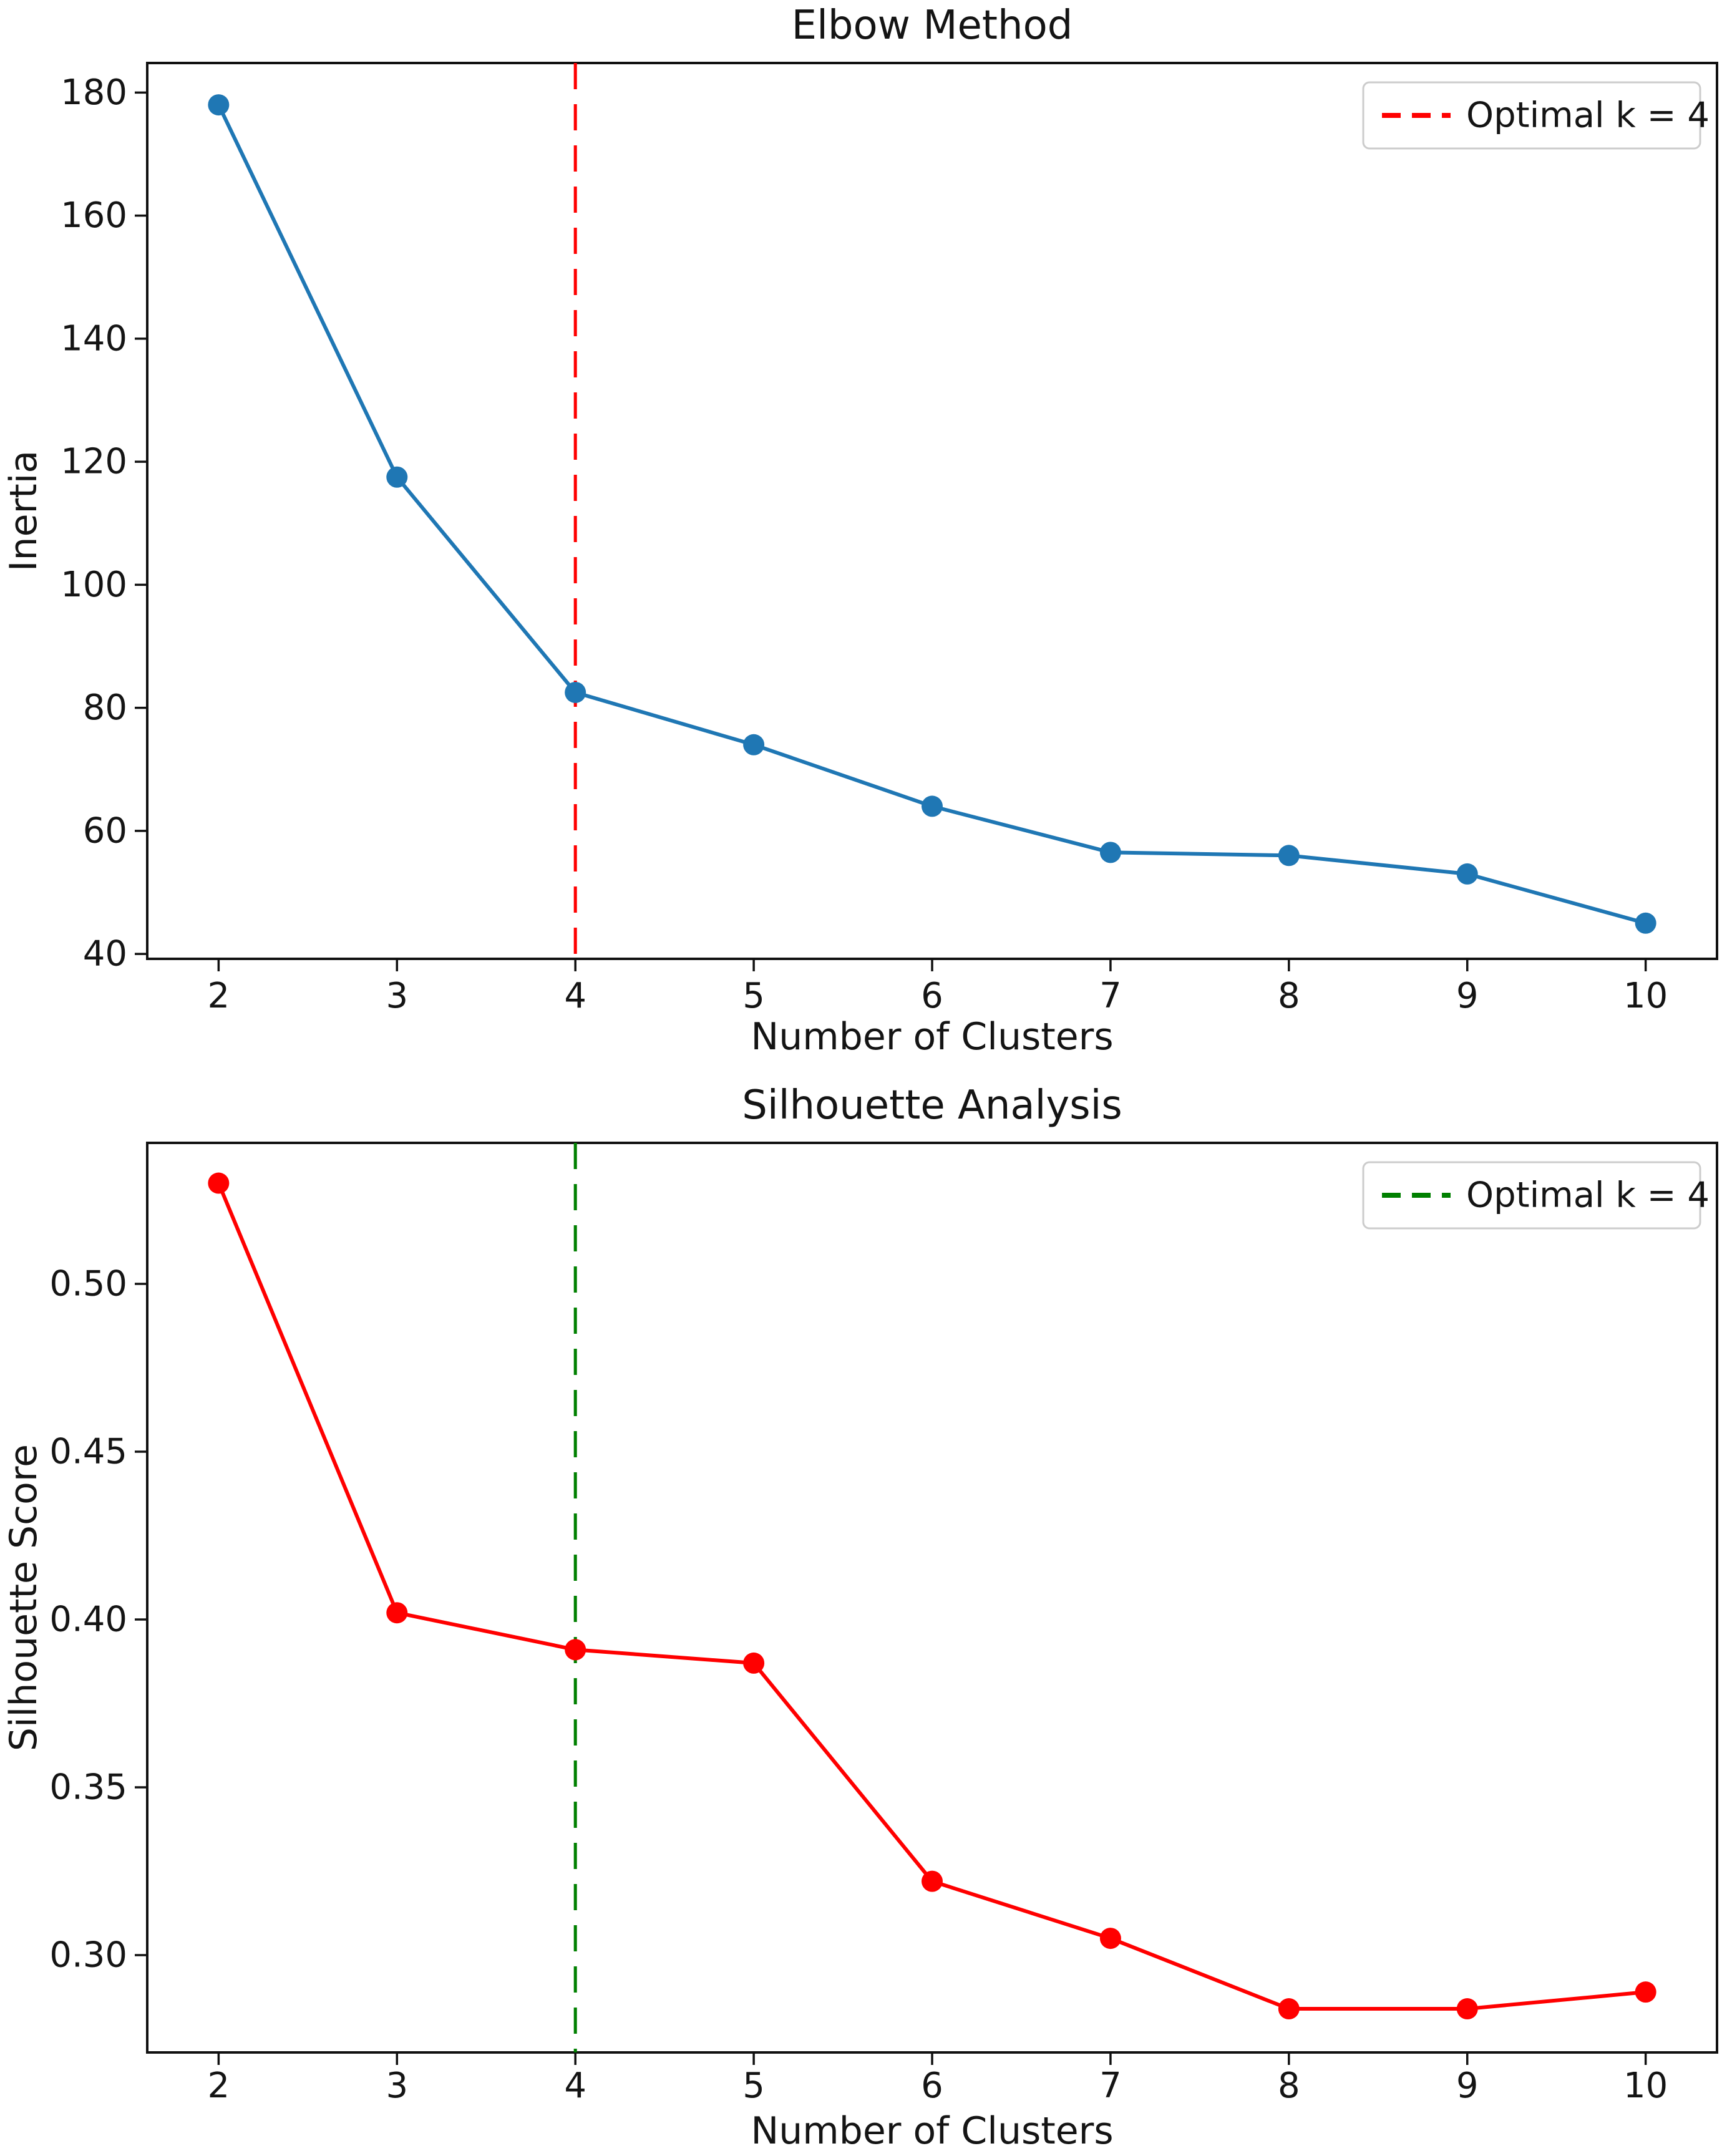  I want to click on y-tick-label: 80, so click(105, 707).